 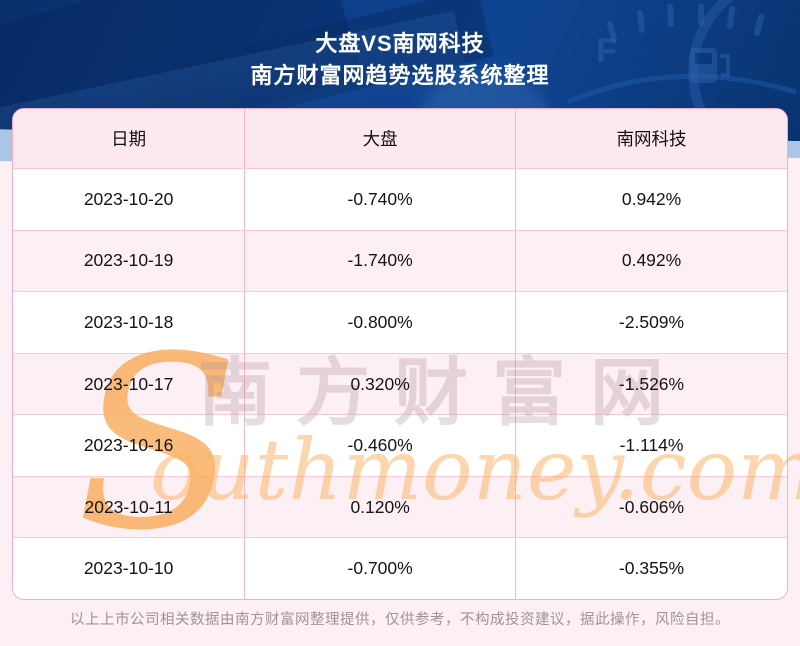 I want to click on cell-value: 2023-10-10, so click(x=128, y=568).